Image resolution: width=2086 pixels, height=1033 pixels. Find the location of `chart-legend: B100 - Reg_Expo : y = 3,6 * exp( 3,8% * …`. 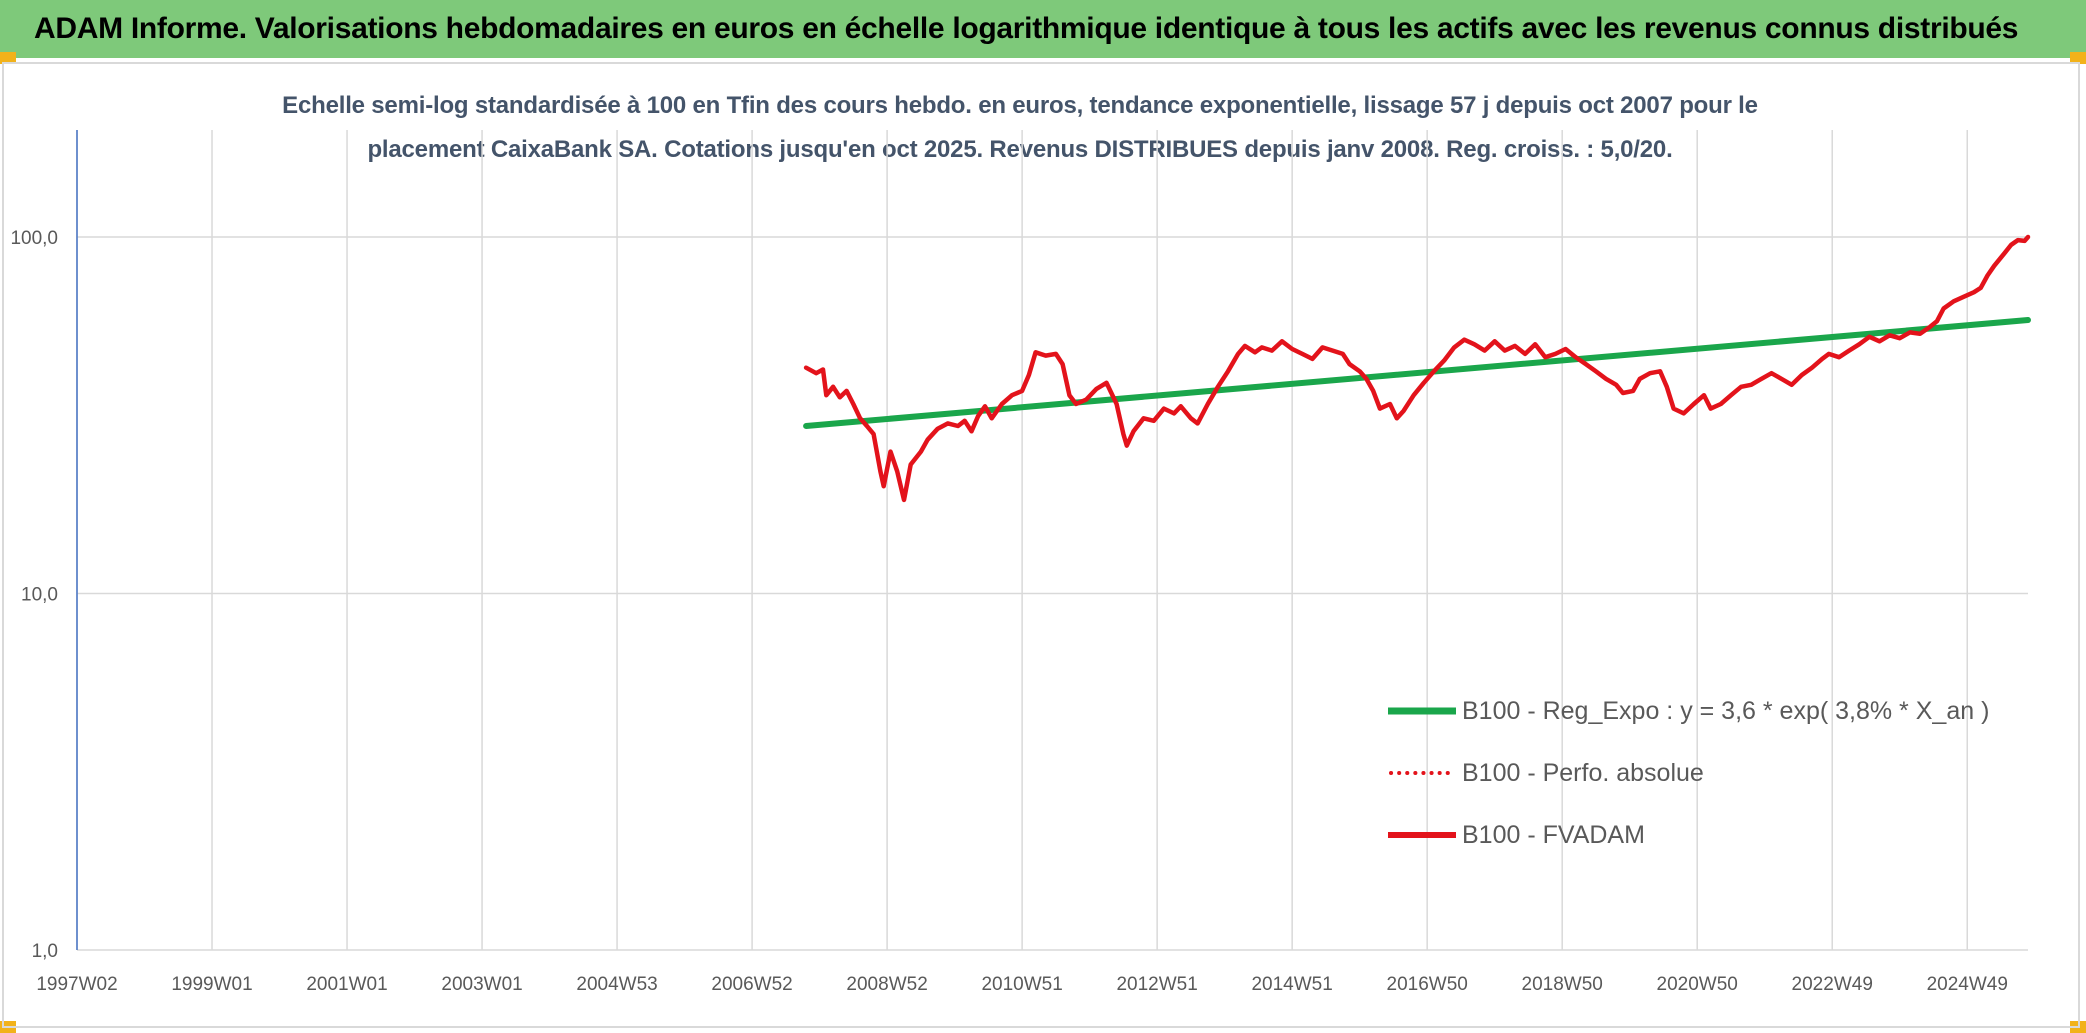

chart-legend: B100 - Reg_Expo : y = 3,6 * exp( 3,8% * … is located at coordinates (1688, 773).